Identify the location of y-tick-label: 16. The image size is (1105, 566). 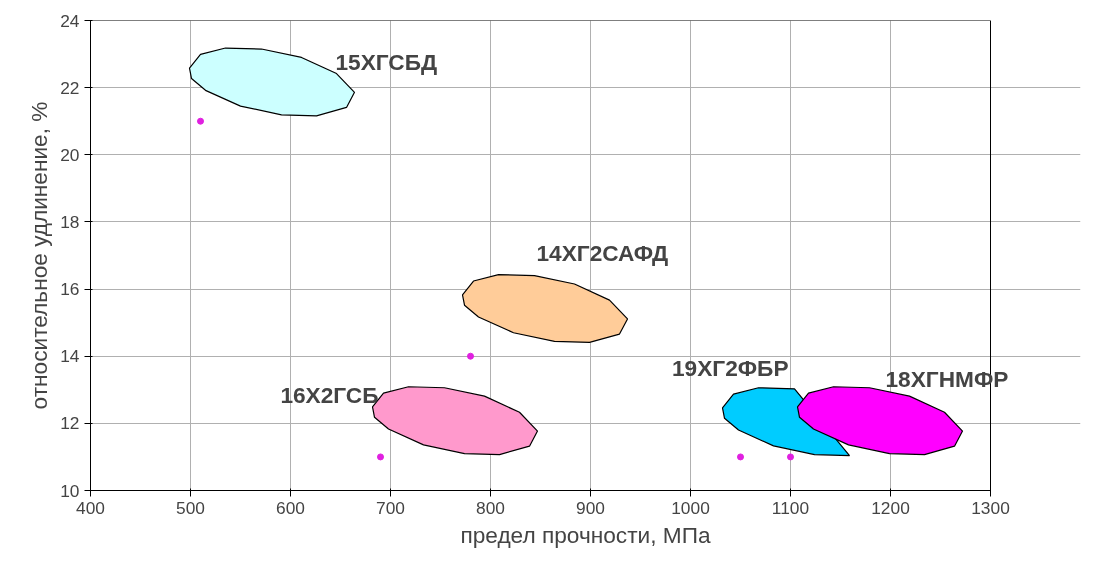
(70, 289).